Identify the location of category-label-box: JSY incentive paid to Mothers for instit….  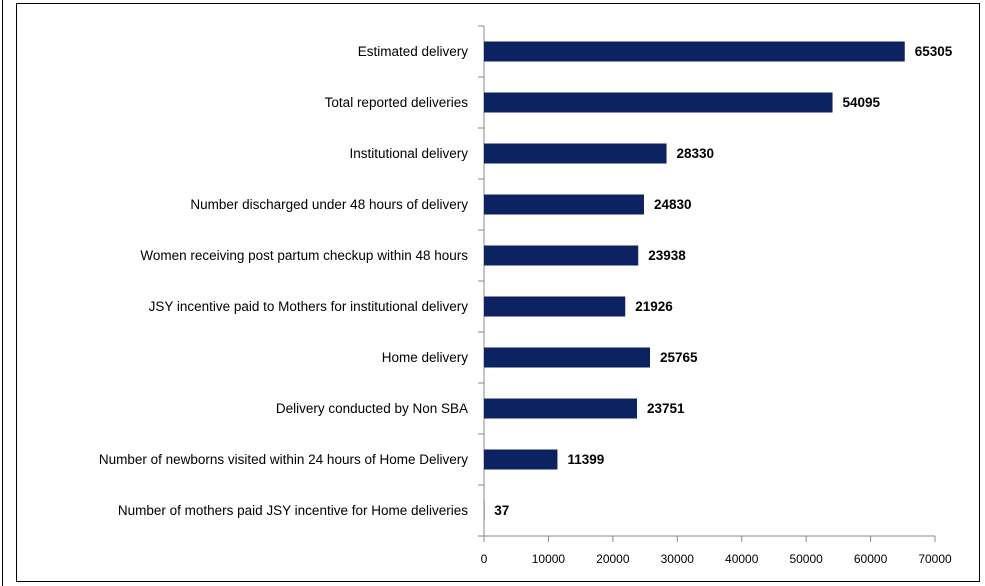
(244, 307).